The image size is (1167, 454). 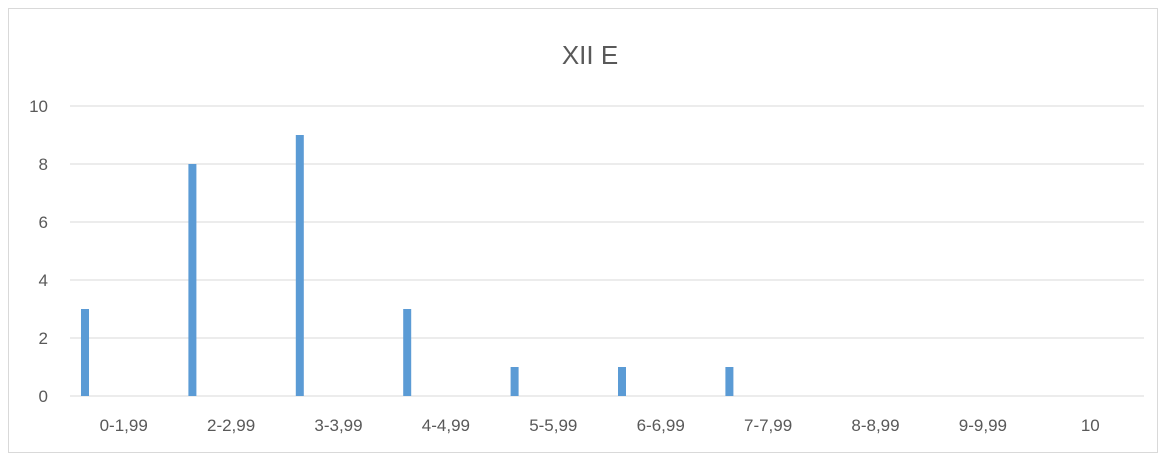 I want to click on bar-3-3,99, so click(x=299, y=265).